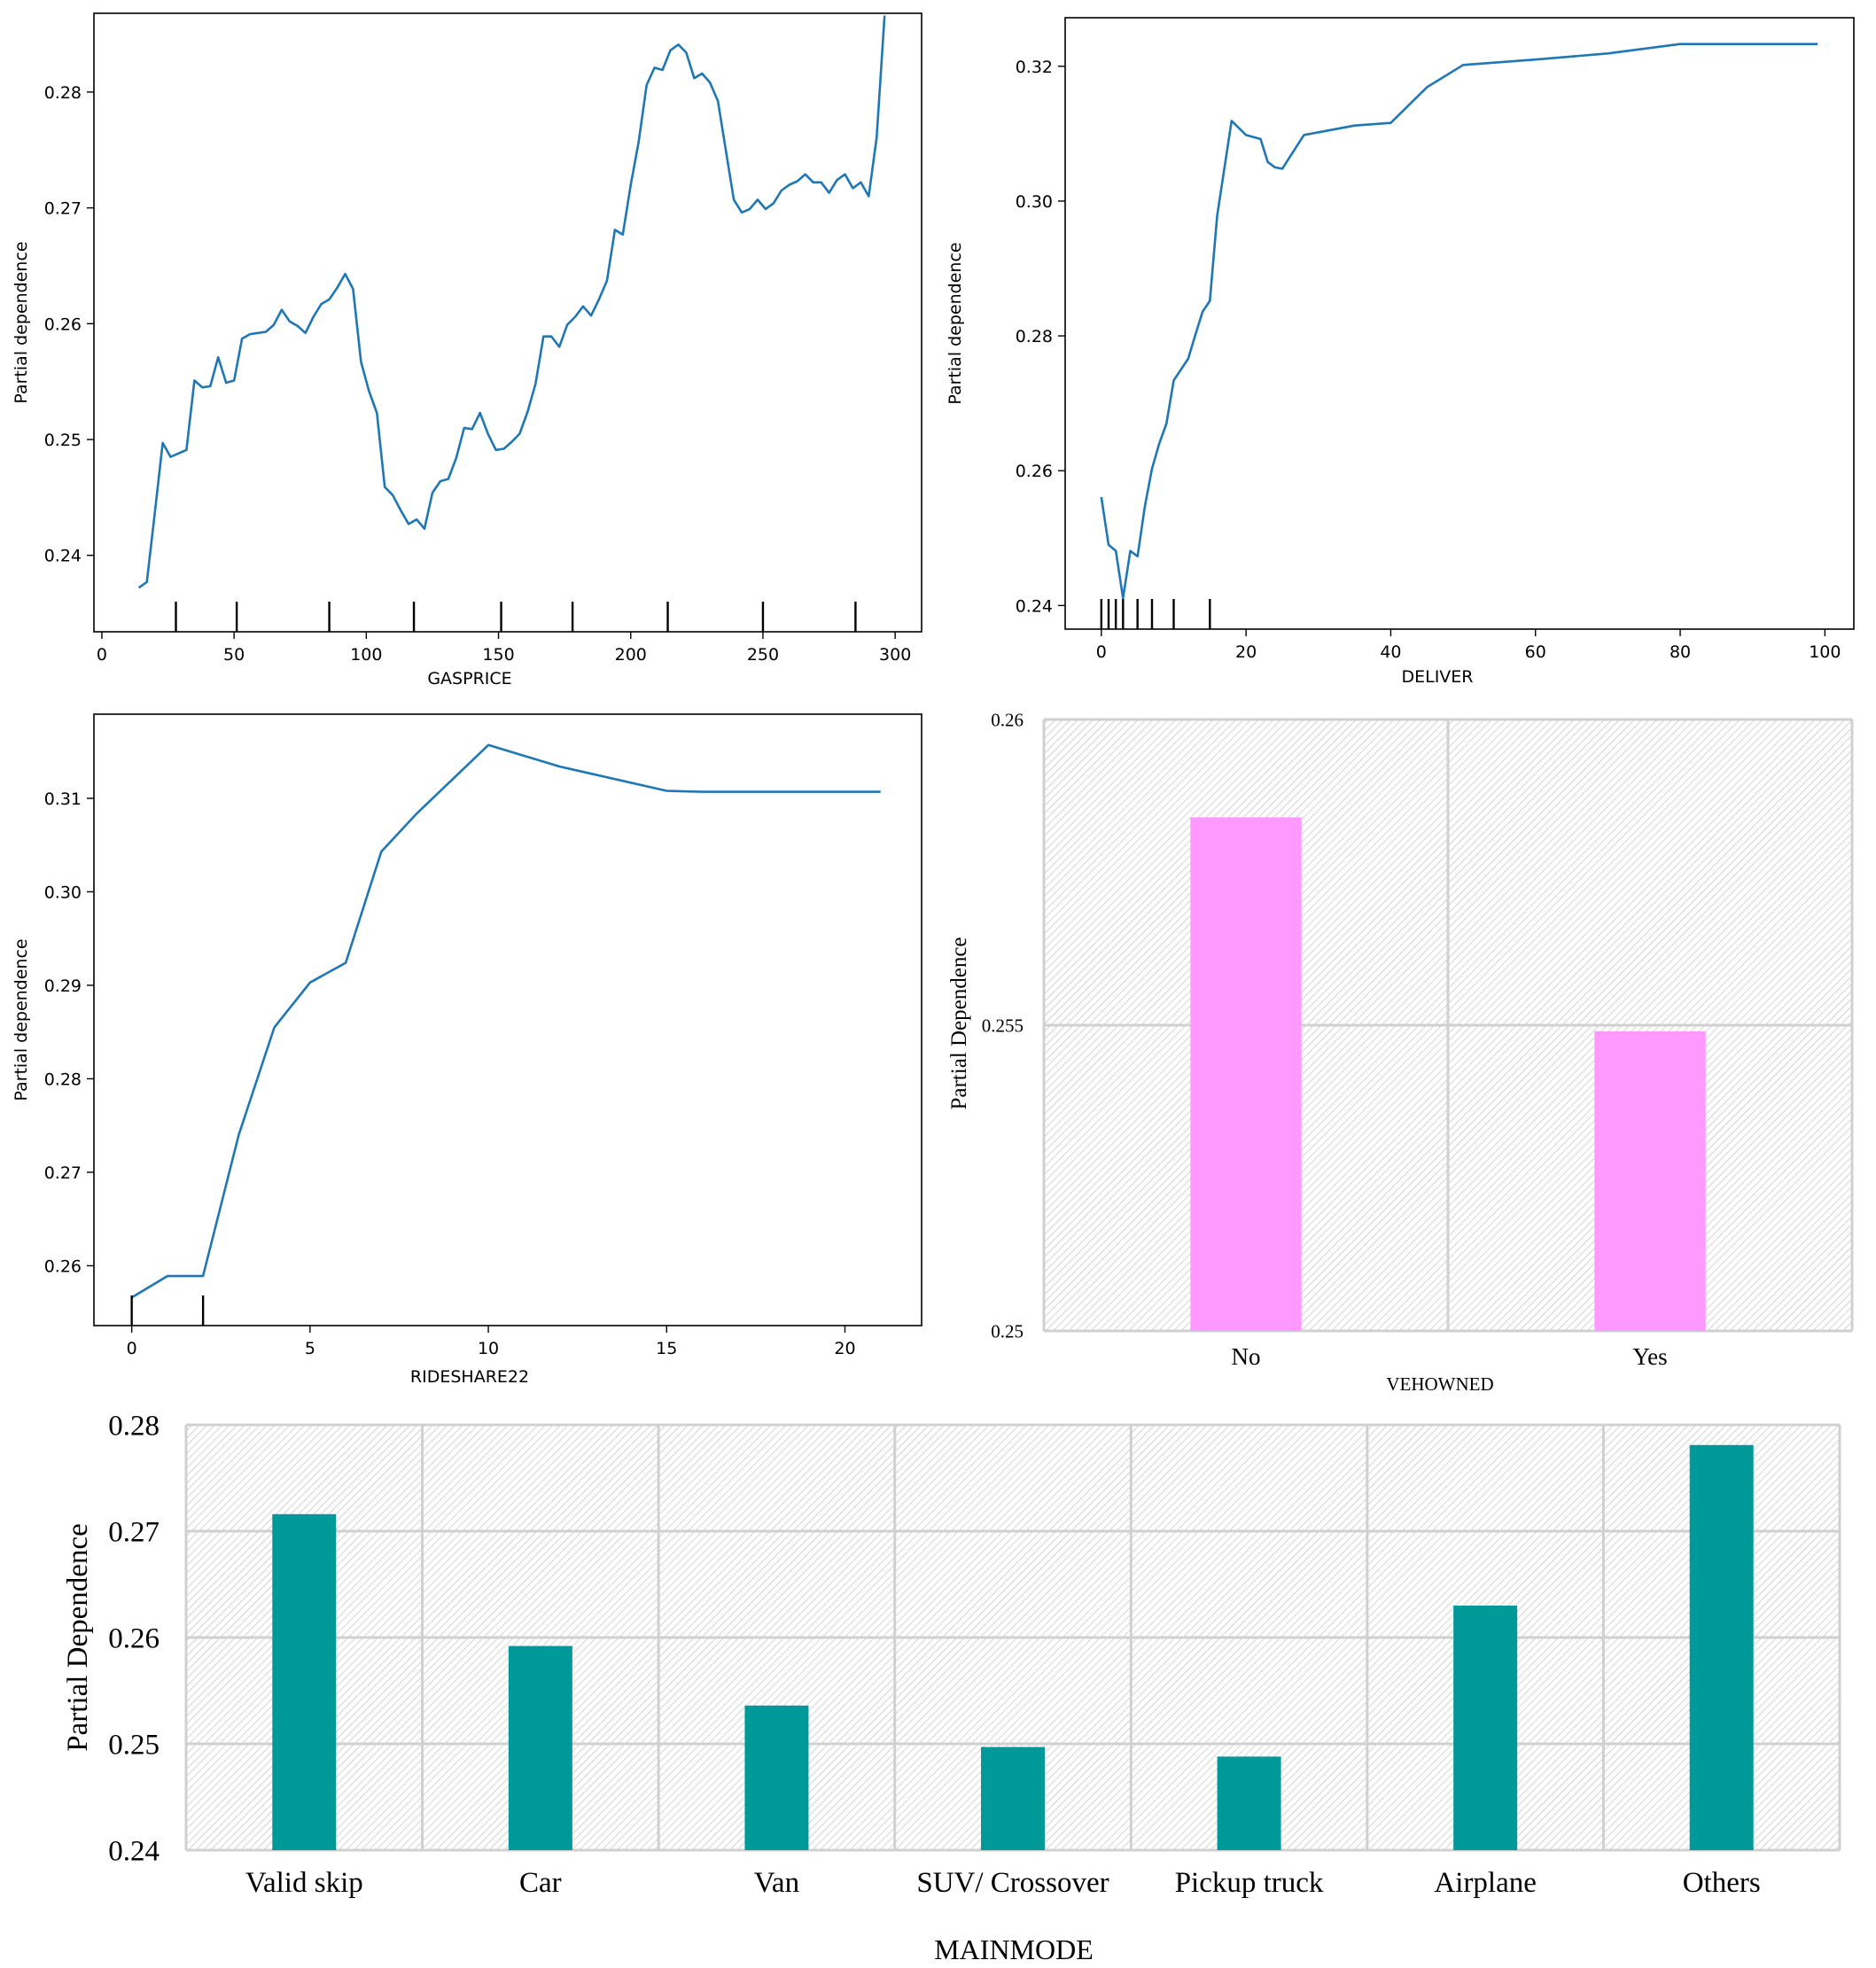  I want to click on category-label: Pickup truck, so click(1249, 1883).